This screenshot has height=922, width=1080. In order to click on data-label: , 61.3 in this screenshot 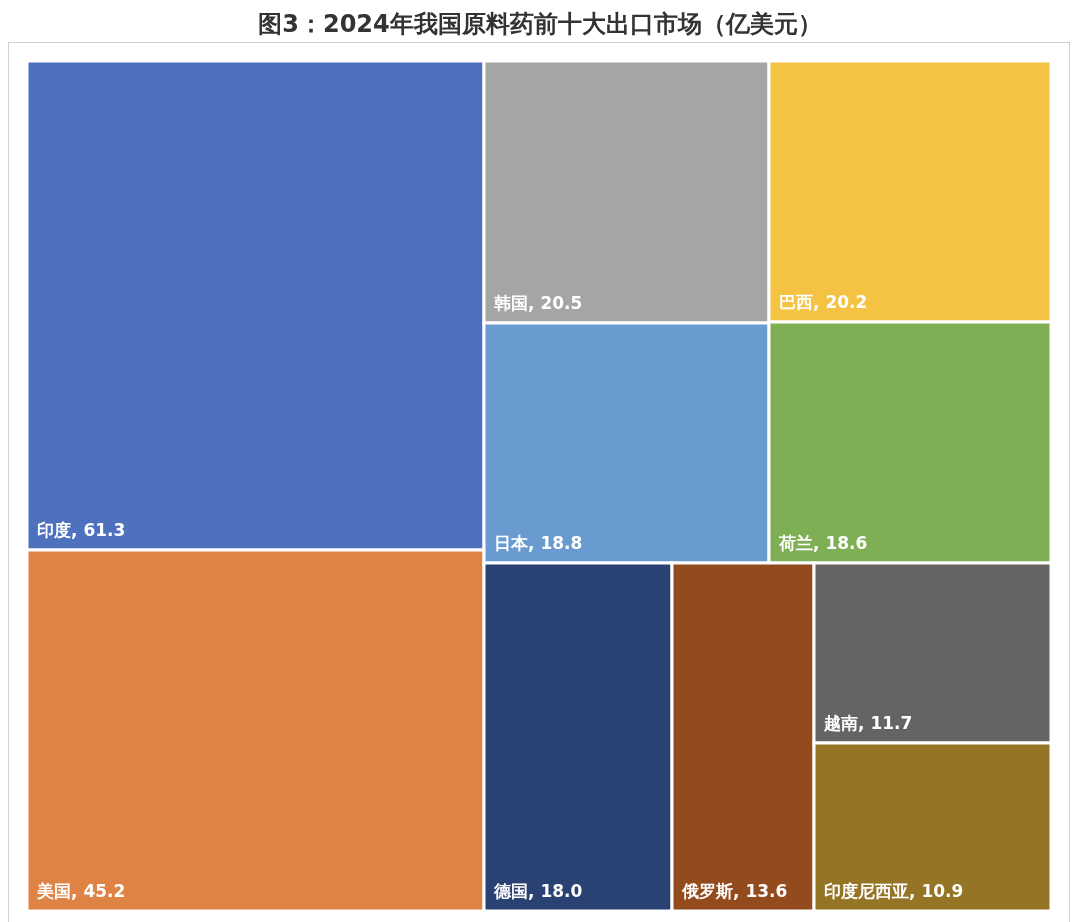, I will do `click(98, 530)`.